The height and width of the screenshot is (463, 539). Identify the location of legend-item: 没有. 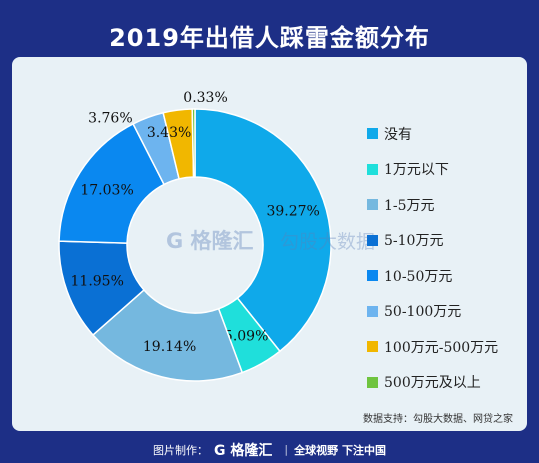
(432, 134).